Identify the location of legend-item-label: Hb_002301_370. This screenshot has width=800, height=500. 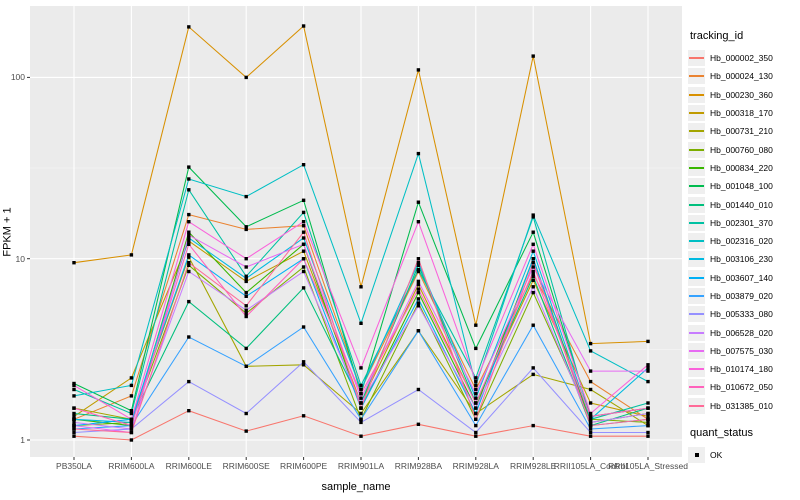
(741, 222).